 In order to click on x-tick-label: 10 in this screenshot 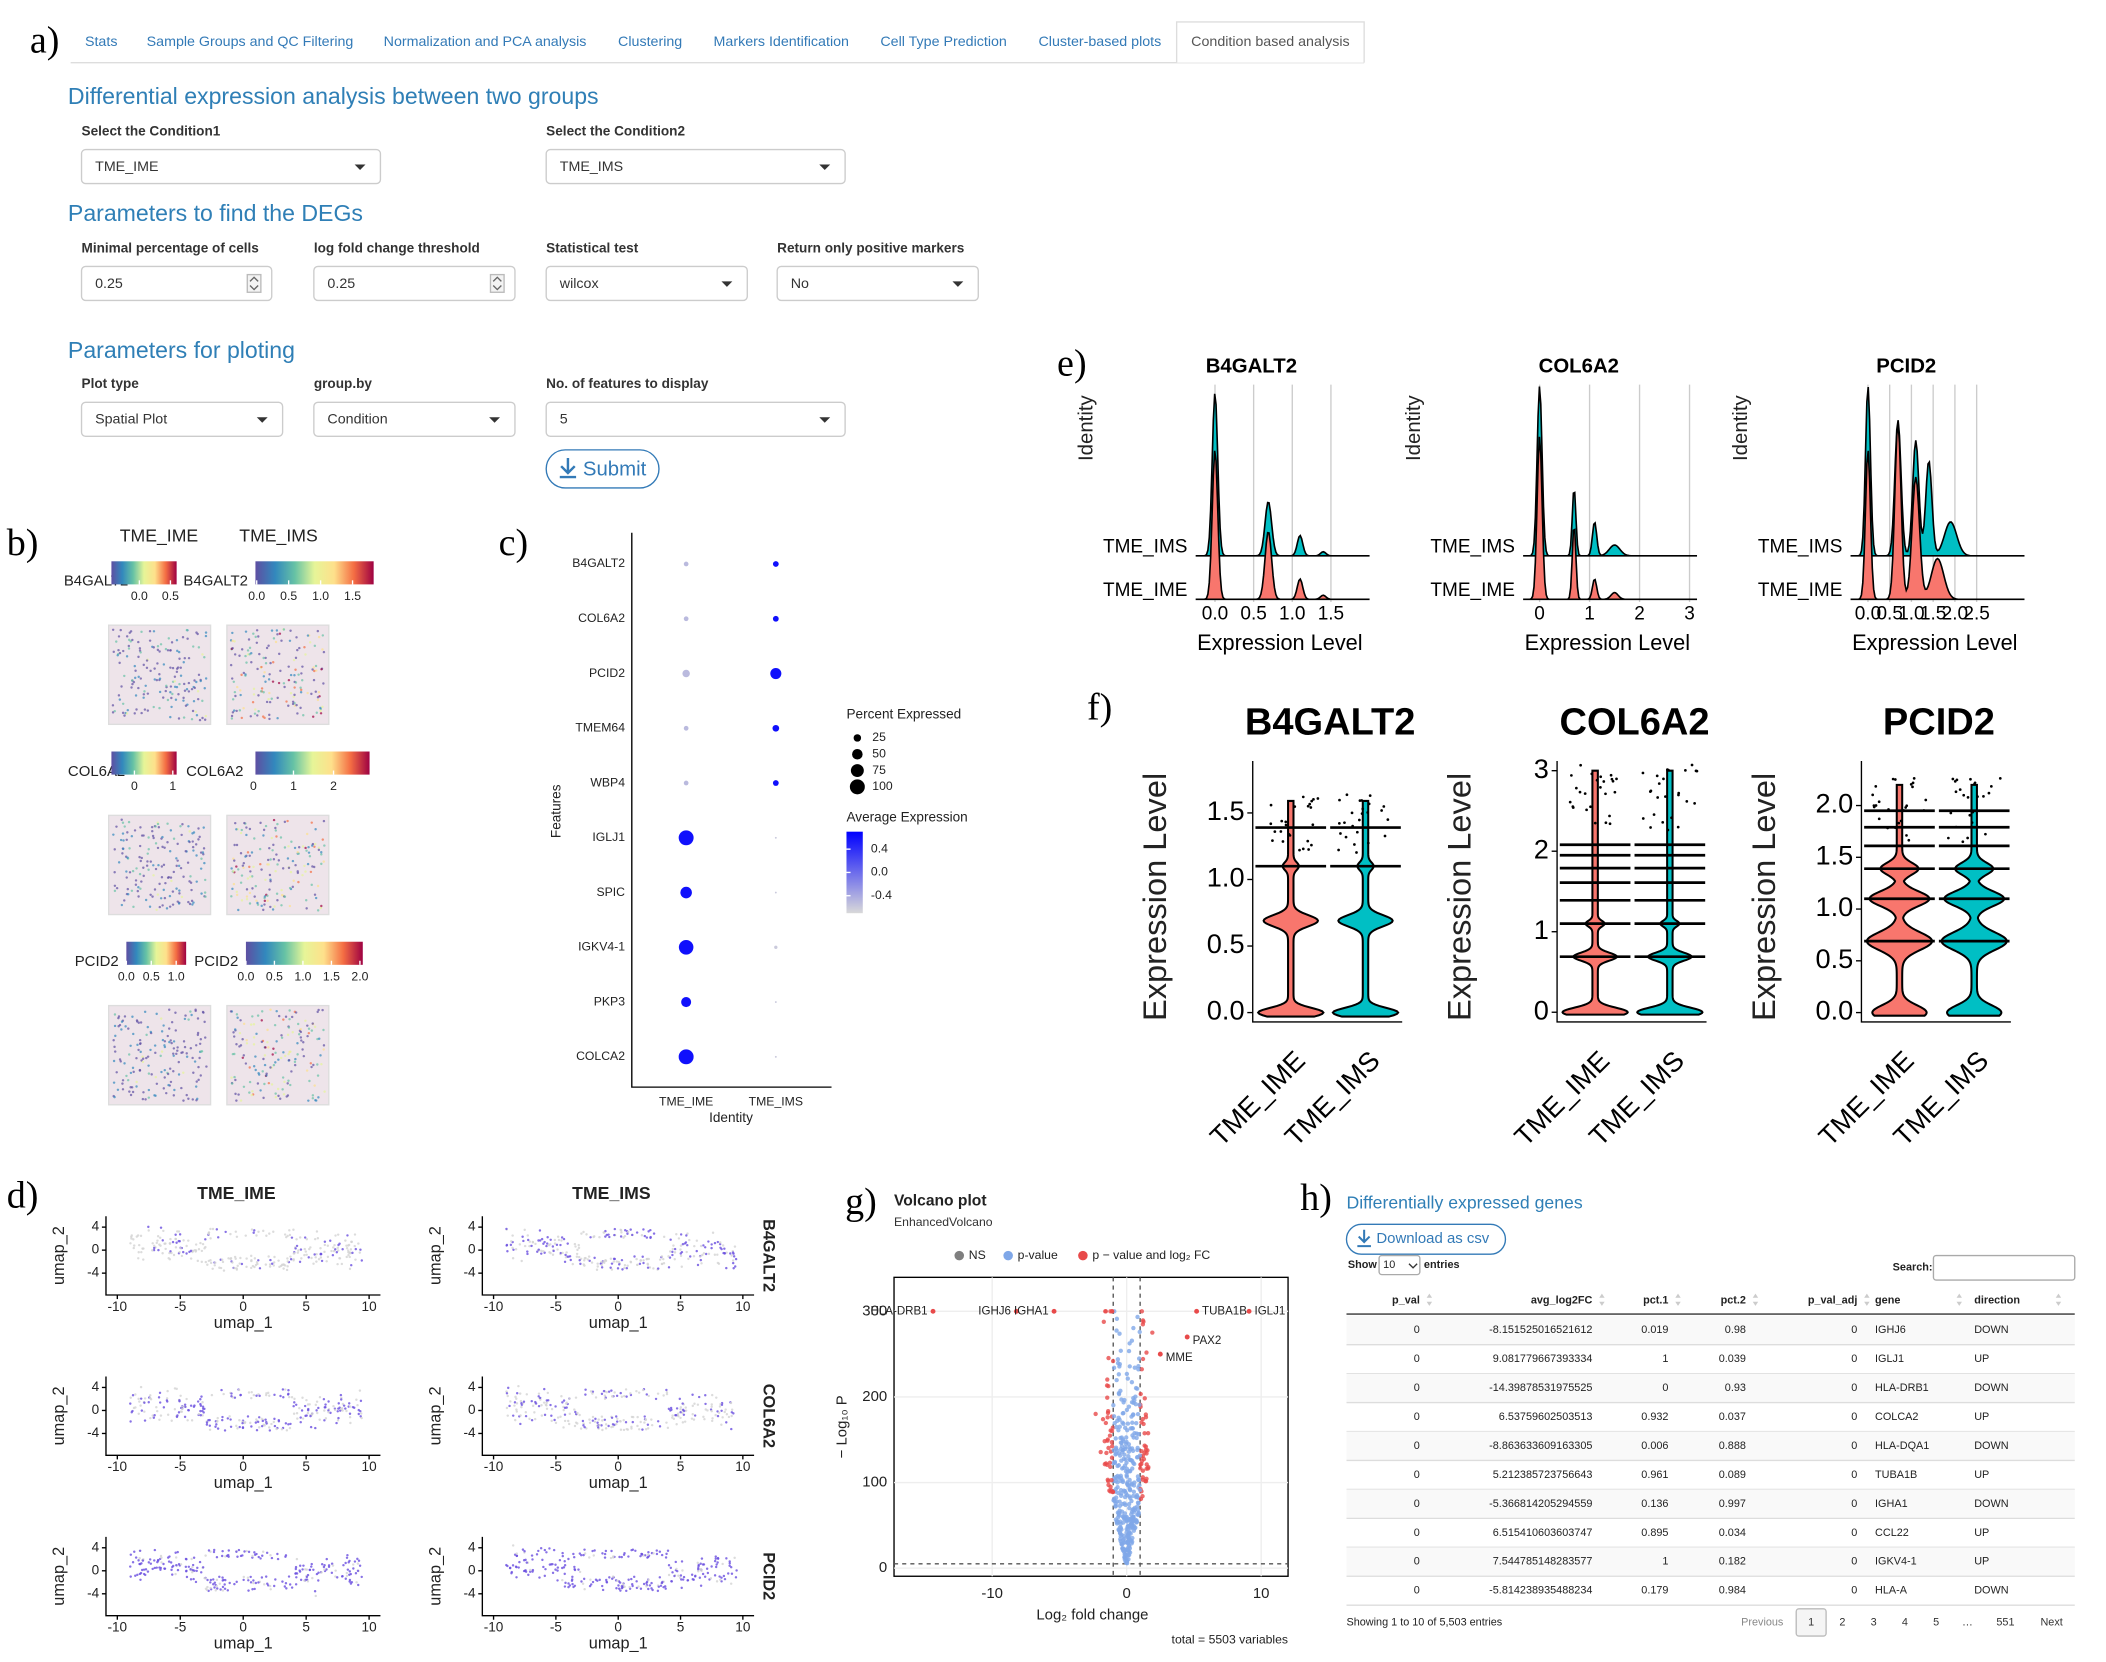, I will do `click(743, 1306)`.